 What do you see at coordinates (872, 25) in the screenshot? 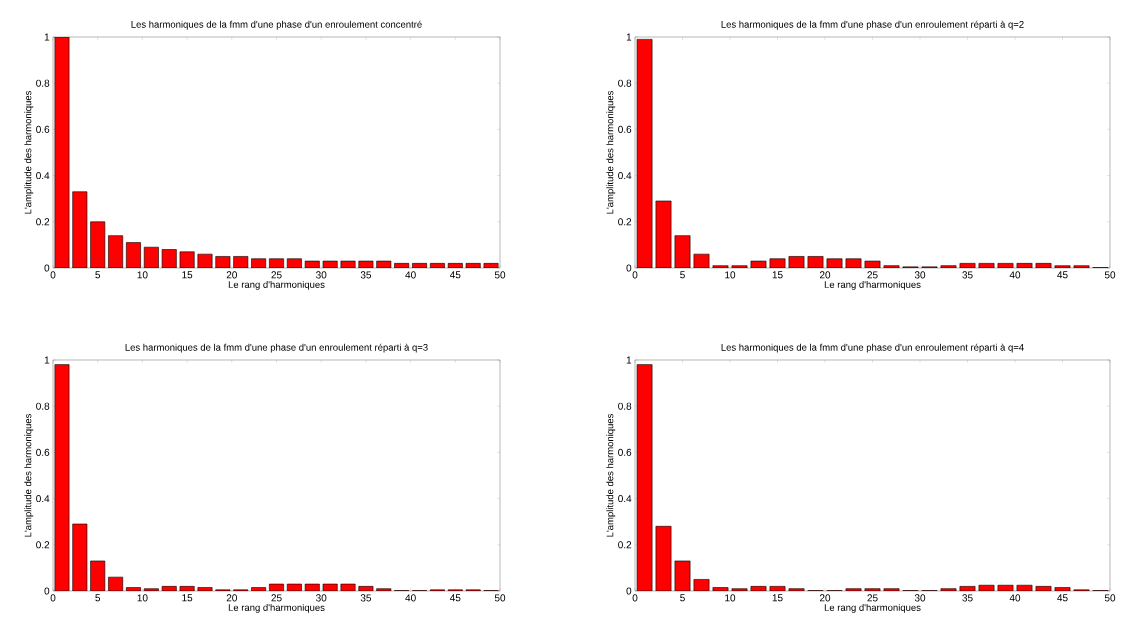
I see `chart-title: Les harmoniques de la fmm d'une phase d'un enroulement réparti à q=2` at bounding box center [872, 25].